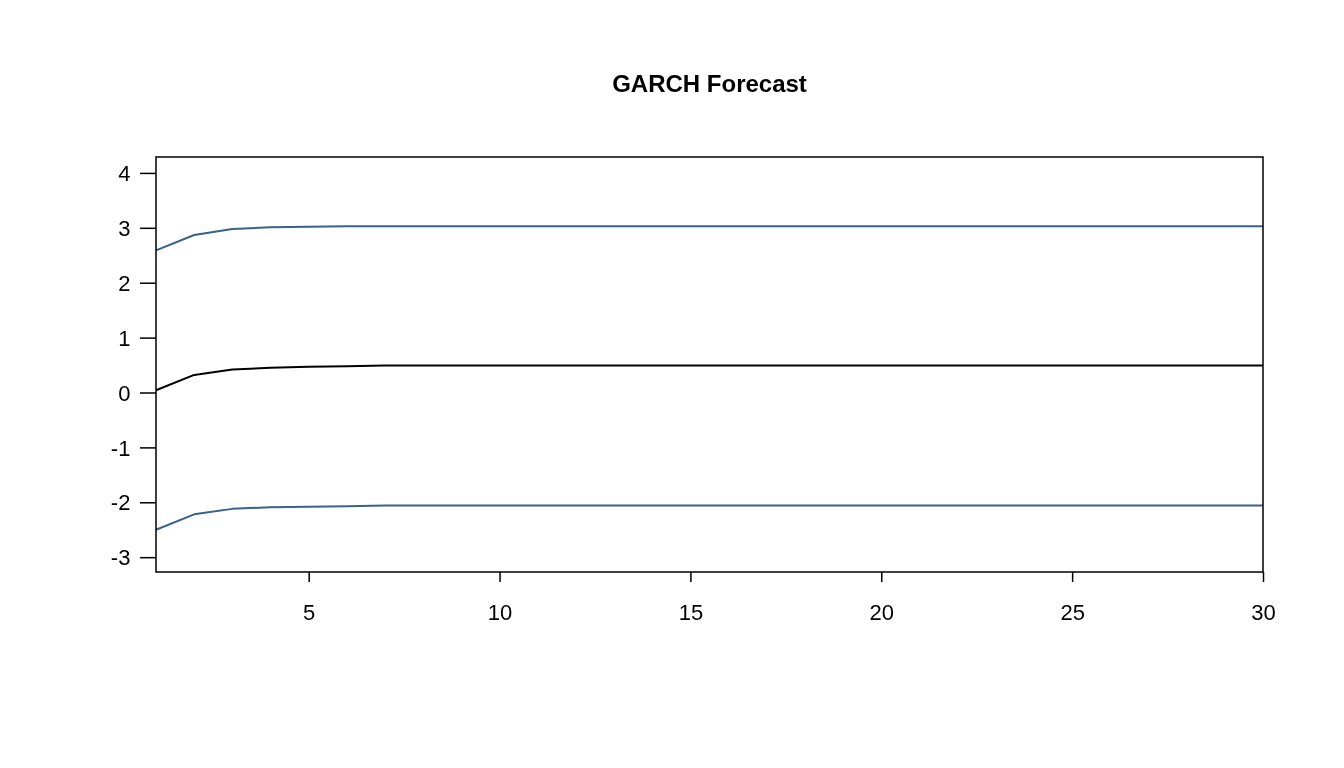 The image size is (1344, 768). Describe the element at coordinates (500, 613) in the screenshot. I see `x-tick-label: 10` at that location.